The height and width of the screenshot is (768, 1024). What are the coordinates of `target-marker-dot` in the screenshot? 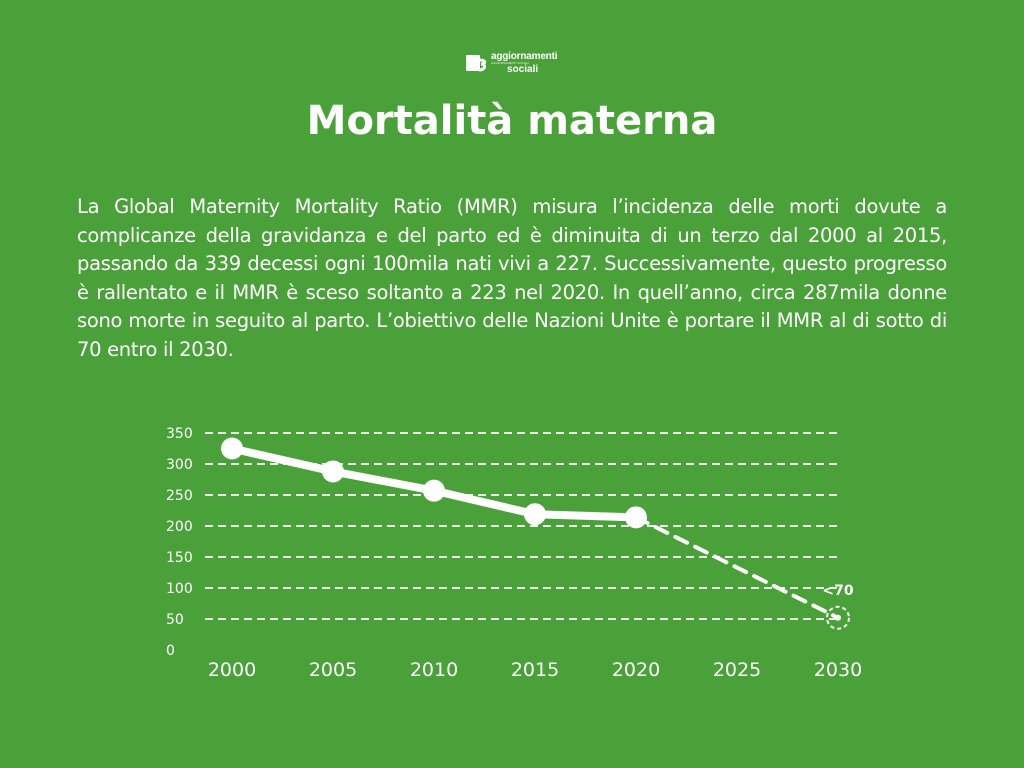 It's located at (838, 617).